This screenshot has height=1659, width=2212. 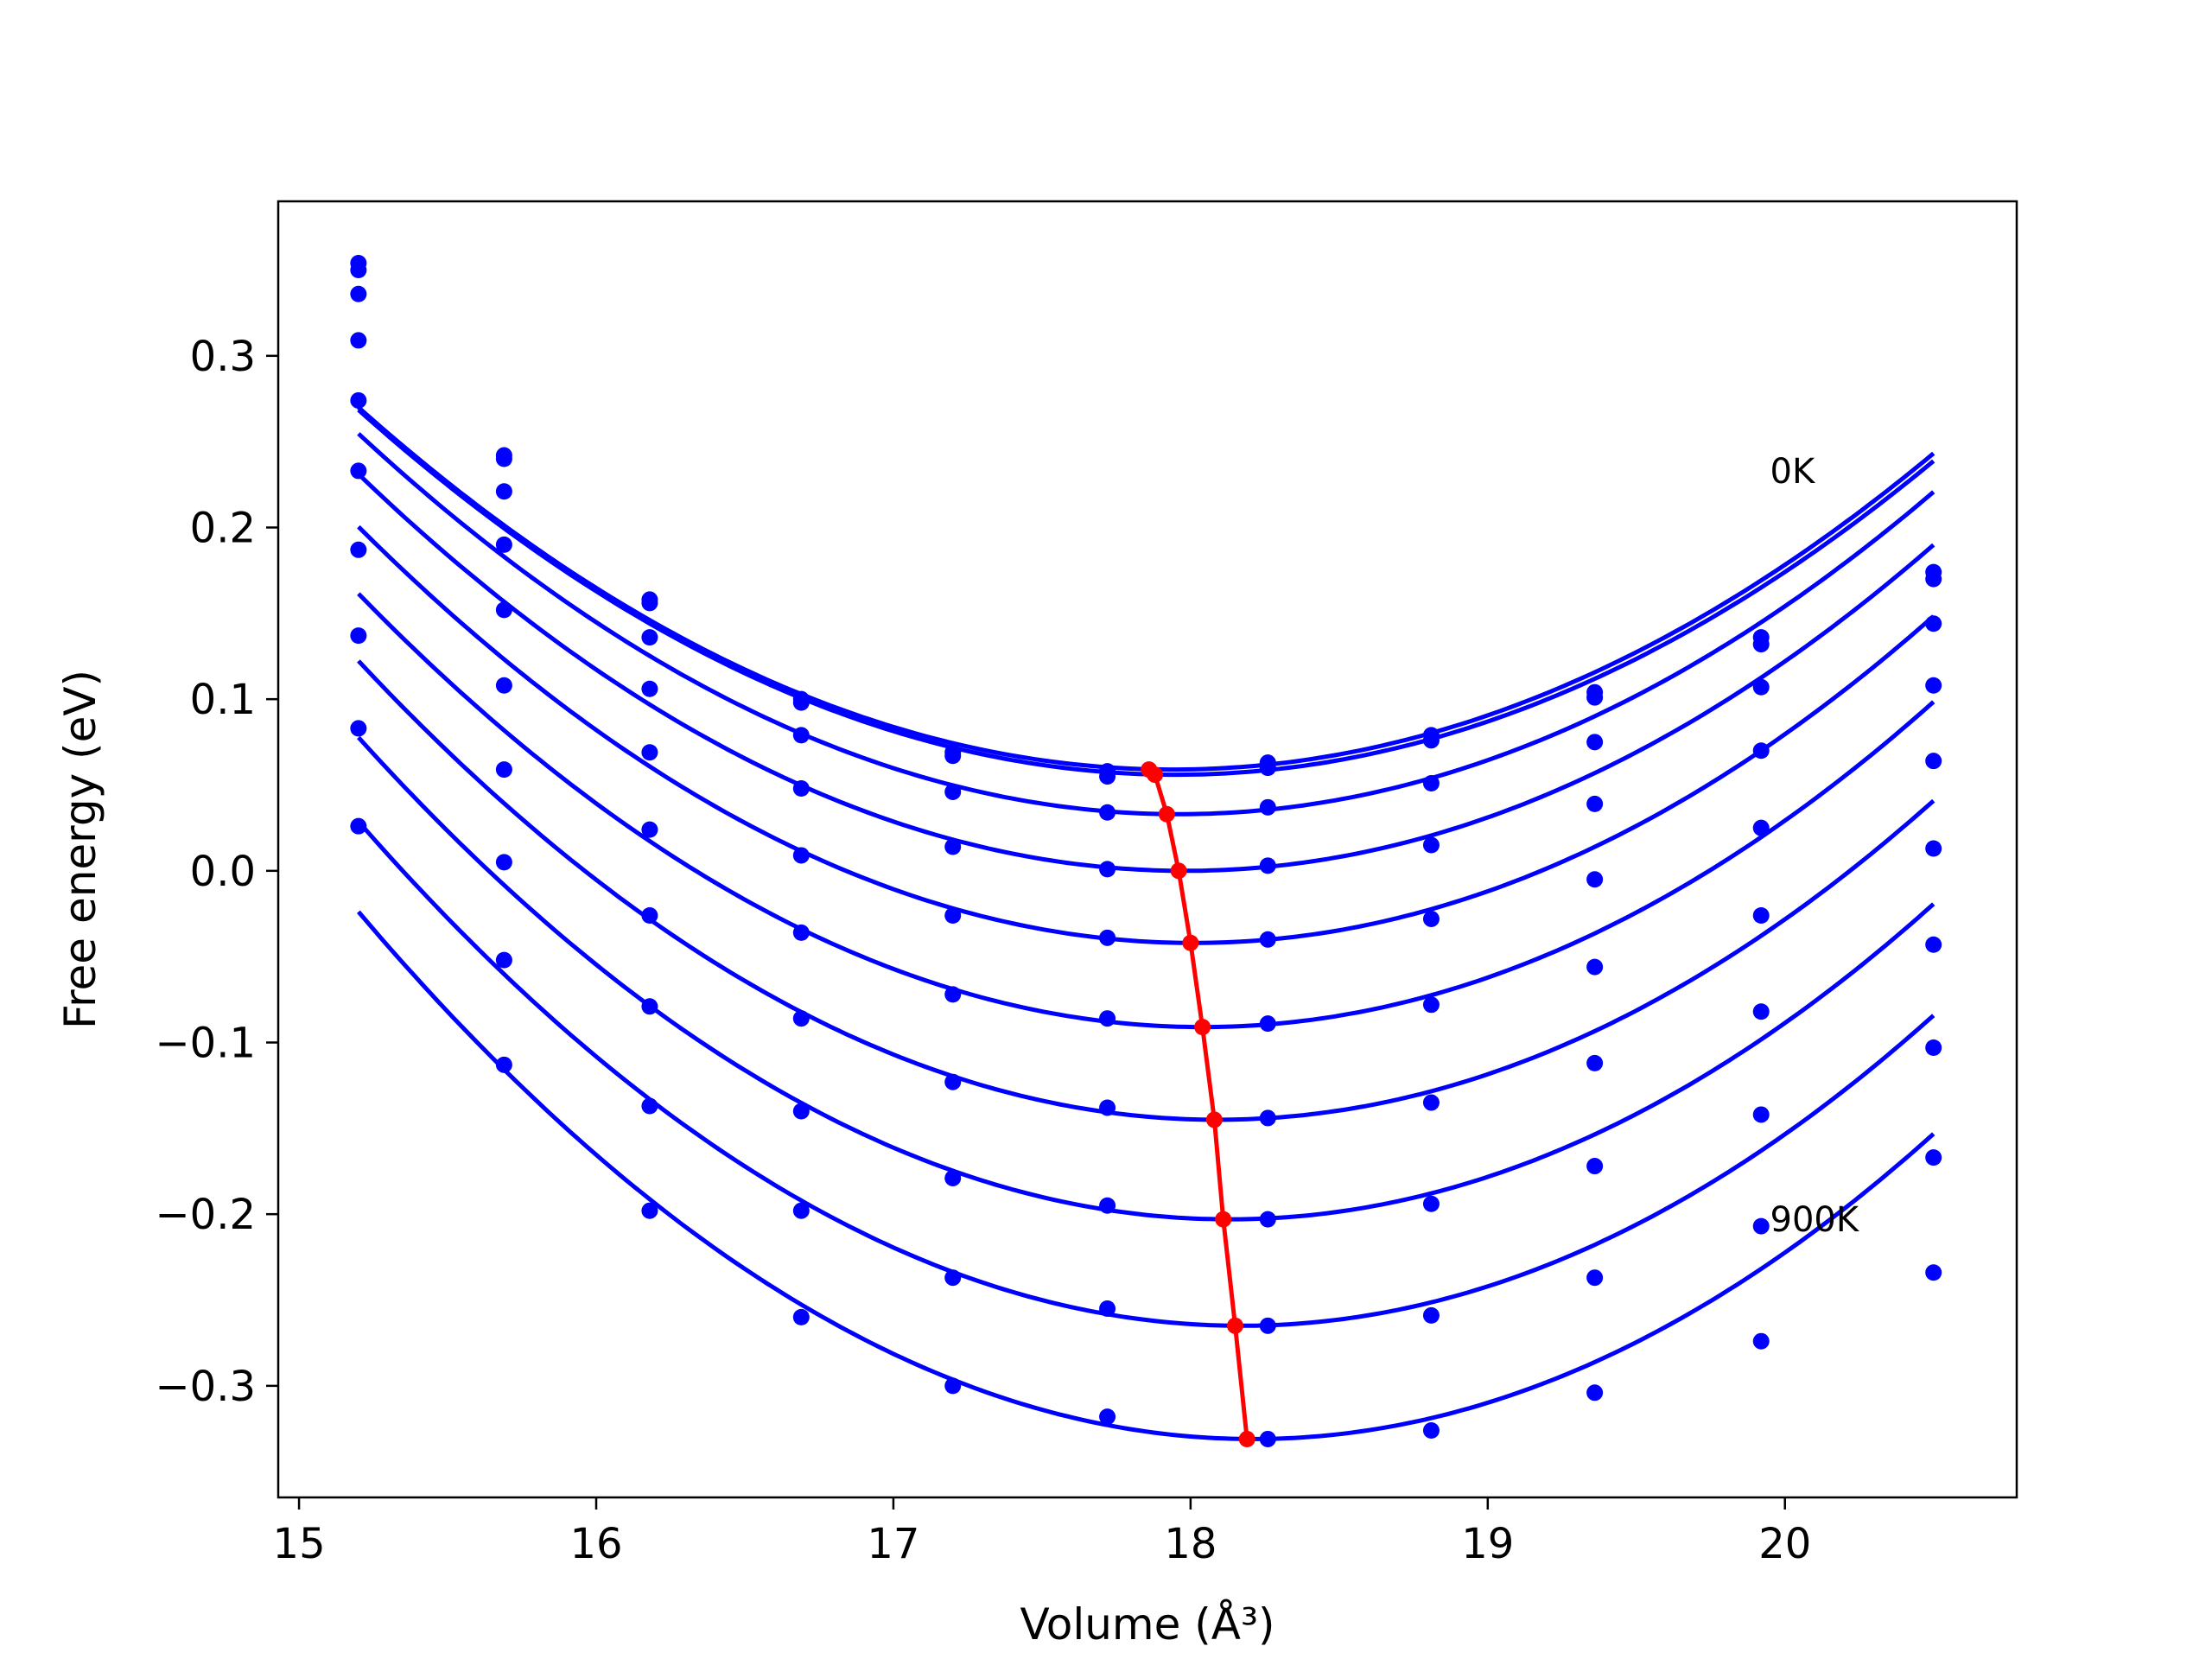 What do you see at coordinates (1815, 846) in the screenshot?
I see `annotations: 0K 900K` at bounding box center [1815, 846].